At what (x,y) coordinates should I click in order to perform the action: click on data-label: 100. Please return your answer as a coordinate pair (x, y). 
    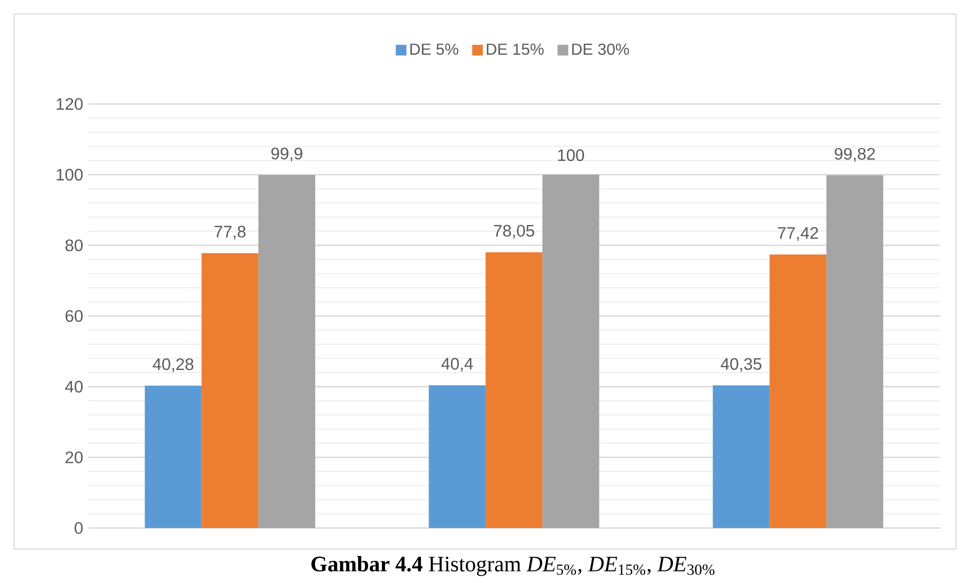
    Looking at the image, I should click on (571, 155).